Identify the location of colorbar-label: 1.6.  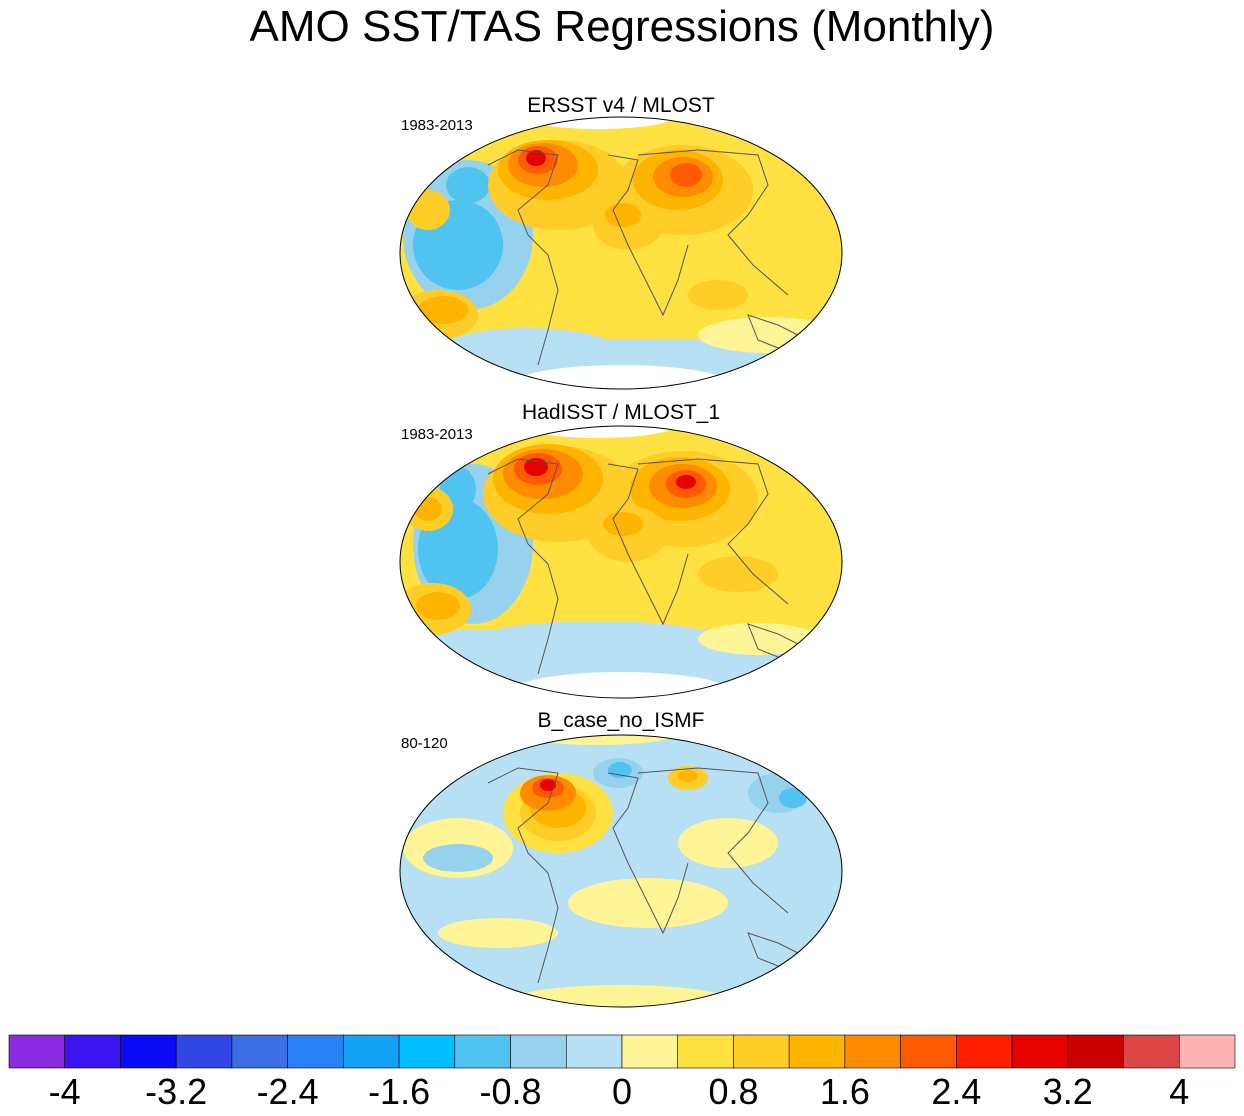
(844, 1091).